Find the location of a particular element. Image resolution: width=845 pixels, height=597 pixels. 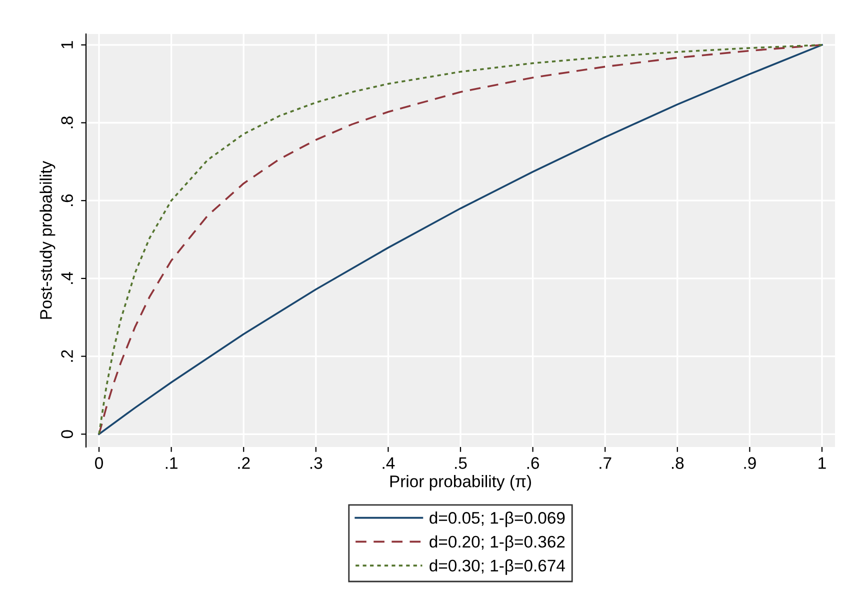

x-tick-label: .8 is located at coordinates (678, 463).